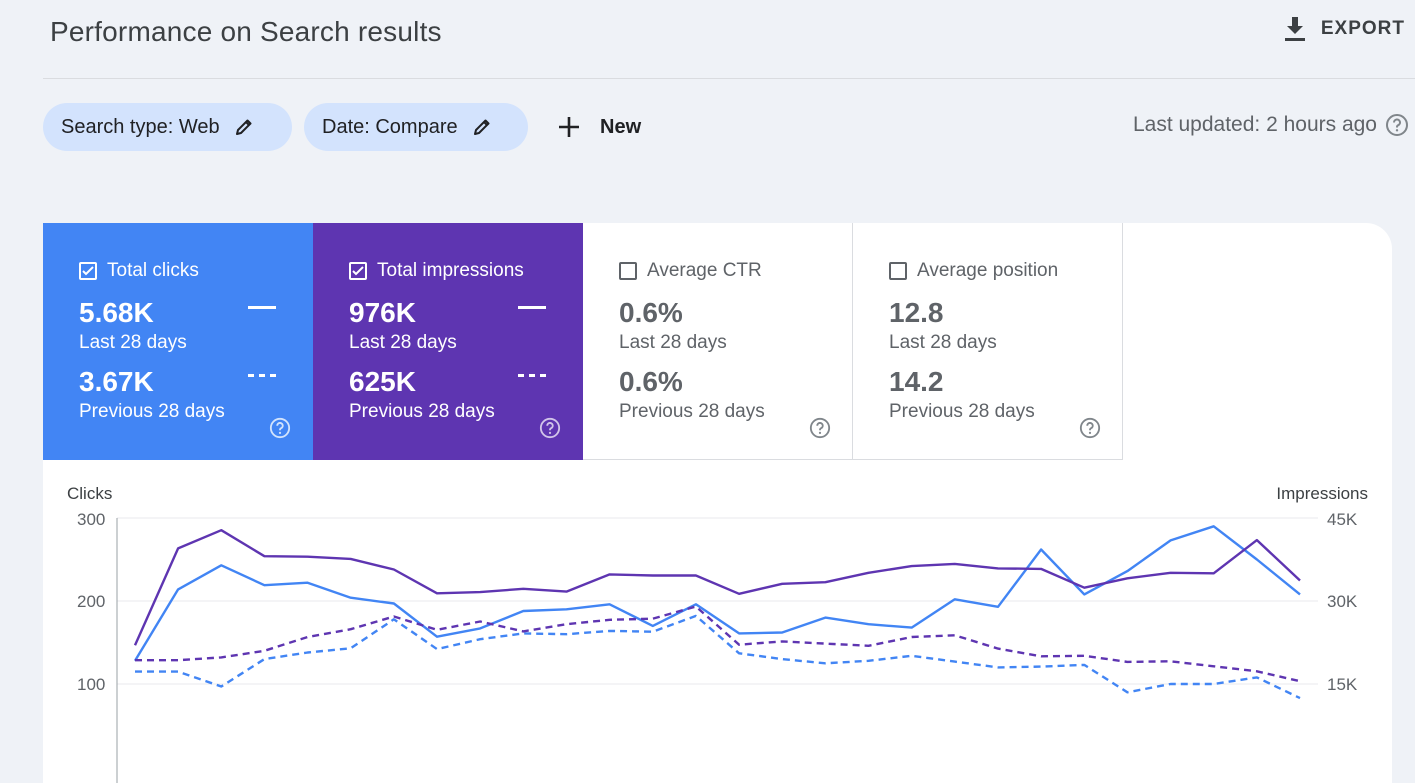 This screenshot has height=783, width=1415. What do you see at coordinates (718, 644) in the screenshot?
I see `impressions-previous-line` at bounding box center [718, 644].